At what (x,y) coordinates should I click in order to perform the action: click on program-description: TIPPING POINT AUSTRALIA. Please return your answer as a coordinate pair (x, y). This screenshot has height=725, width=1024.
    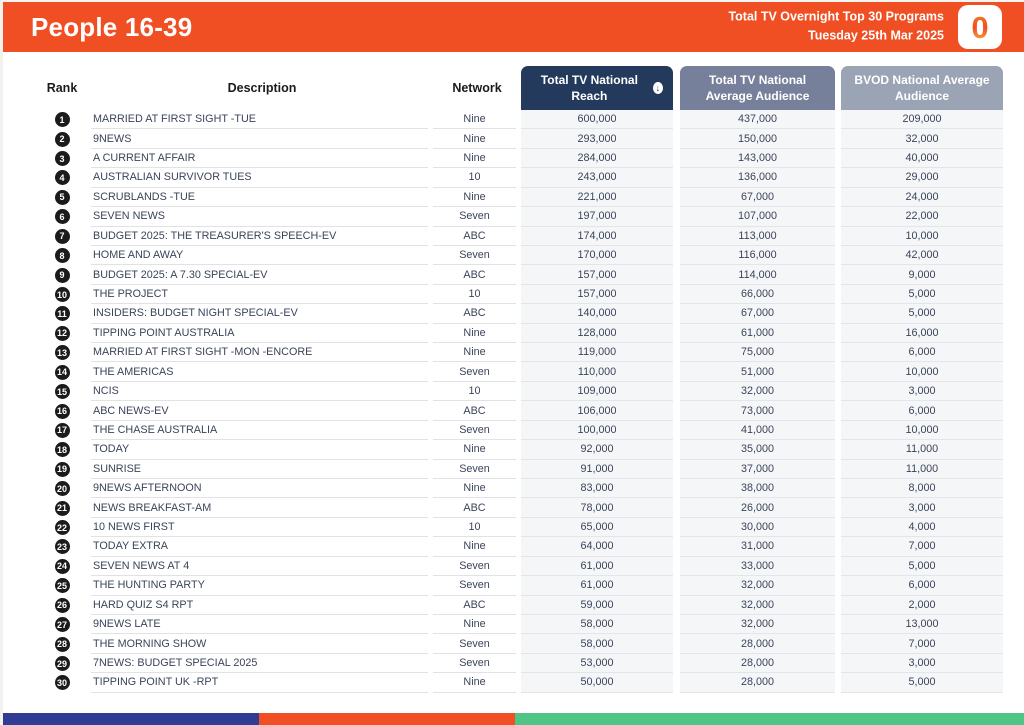
    Looking at the image, I should click on (259, 334).